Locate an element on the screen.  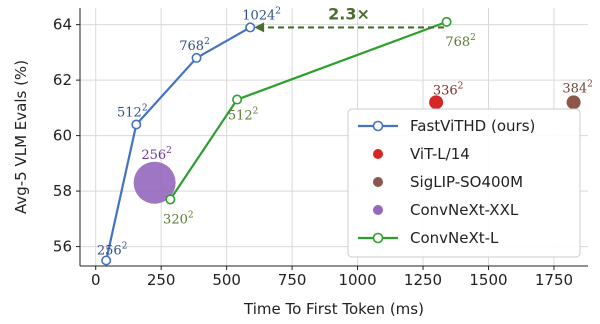
speedup-label: 2.3× is located at coordinates (349, 13).